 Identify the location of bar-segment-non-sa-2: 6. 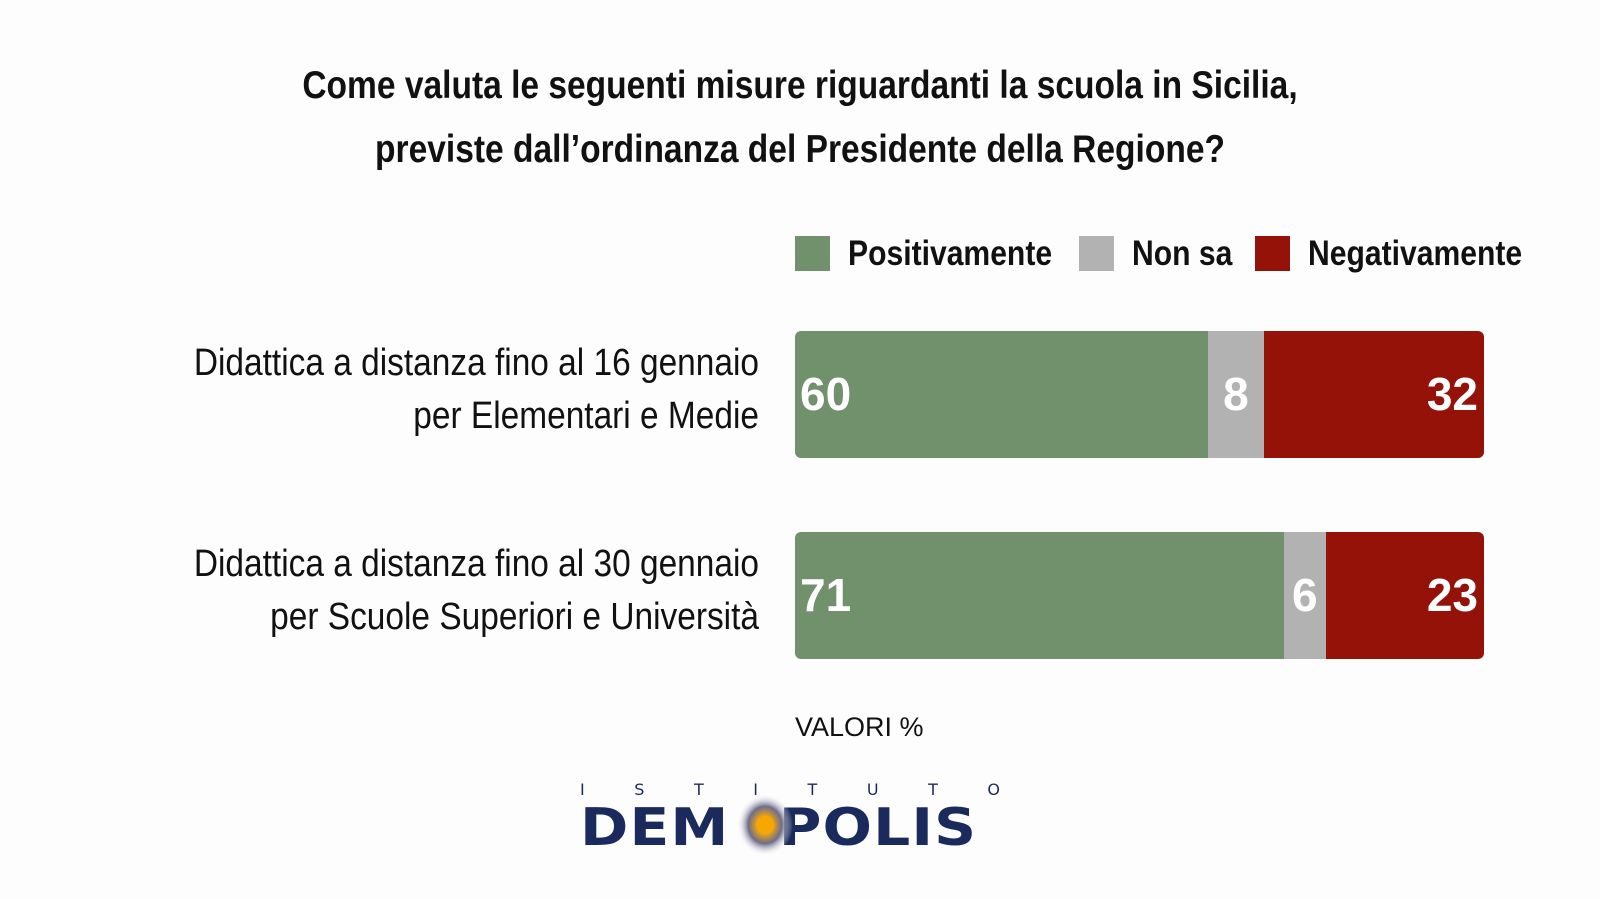
(1305, 595).